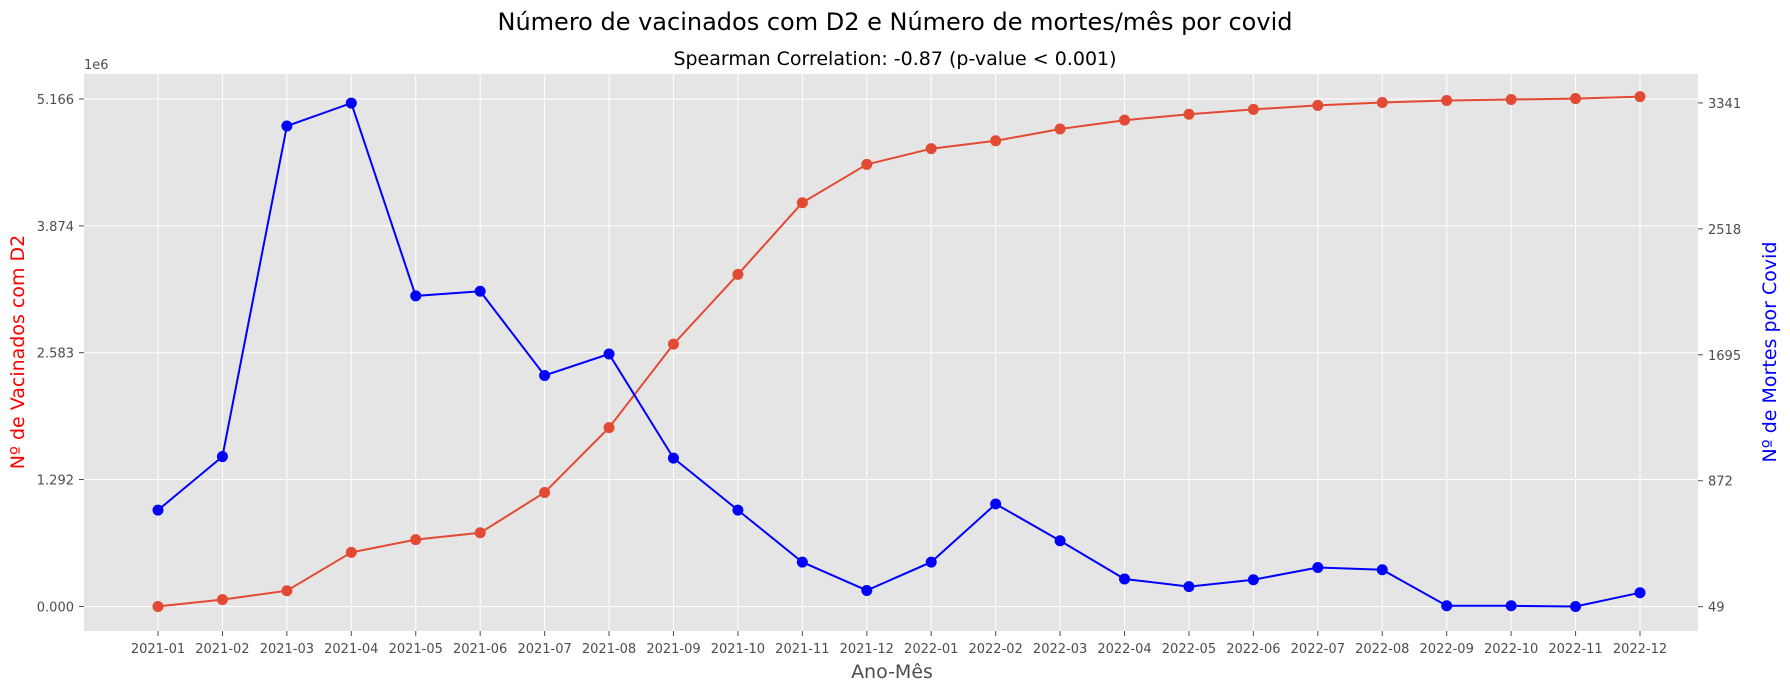 This screenshot has height=690, width=1790. Describe the element at coordinates (1770, 352) in the screenshot. I see `y-axis-label-right: Nº de Mortes por Covid` at that location.